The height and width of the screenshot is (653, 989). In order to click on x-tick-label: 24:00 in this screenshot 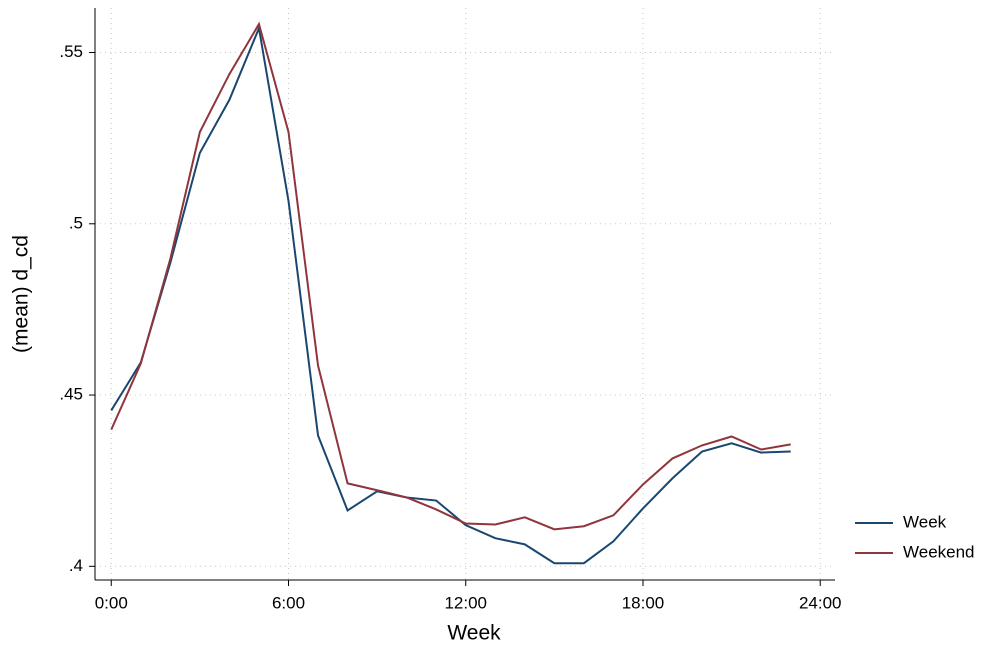, I will do `click(820, 602)`.